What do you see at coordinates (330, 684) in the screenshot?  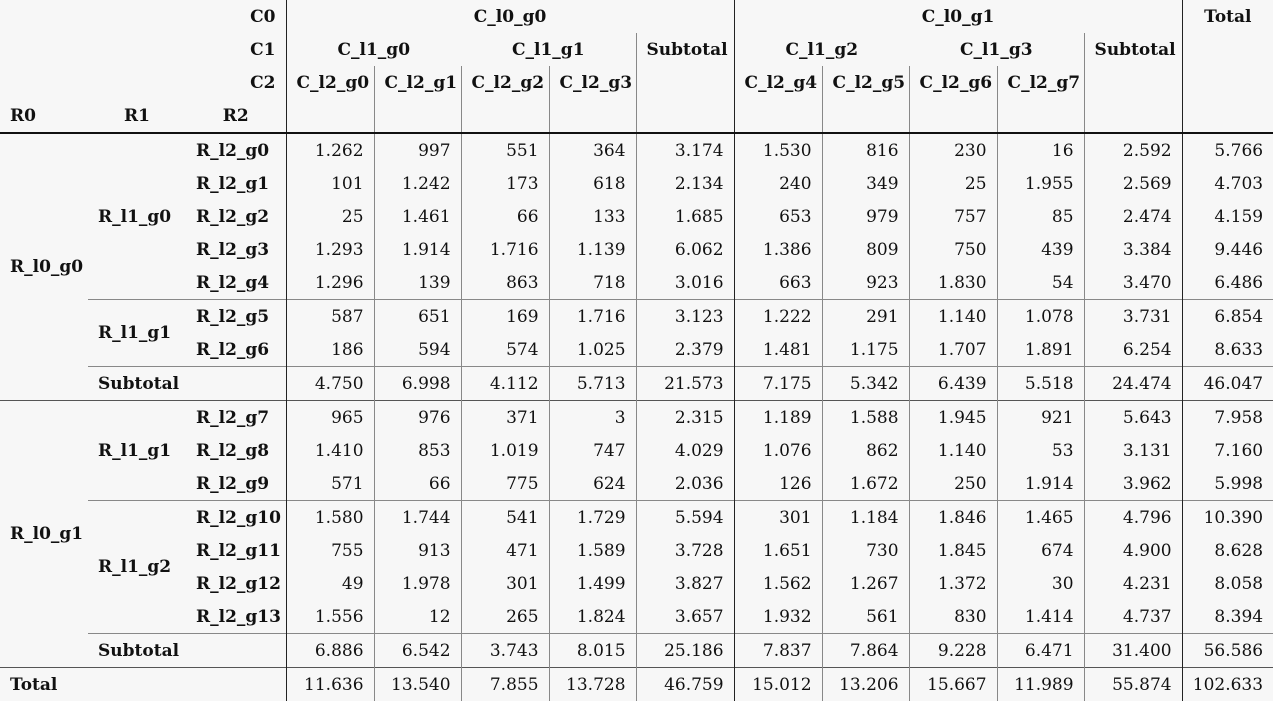 I see `value-cell: 11.636` at bounding box center [330, 684].